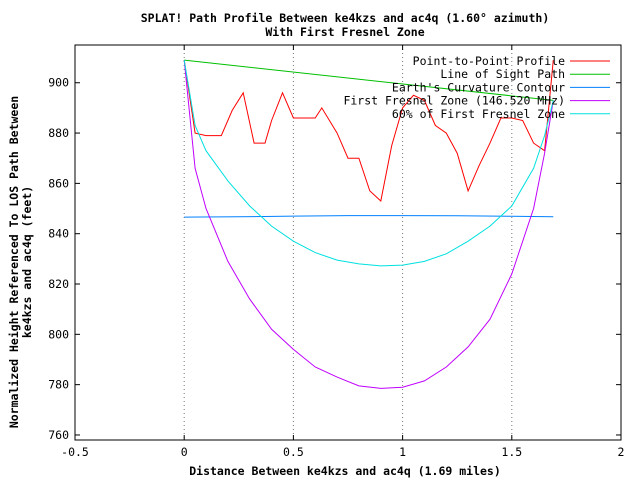  What do you see at coordinates (27, 262) in the screenshot?
I see `y-axis-label-line2: ke4kzs and ac4q (feet)` at bounding box center [27, 262].